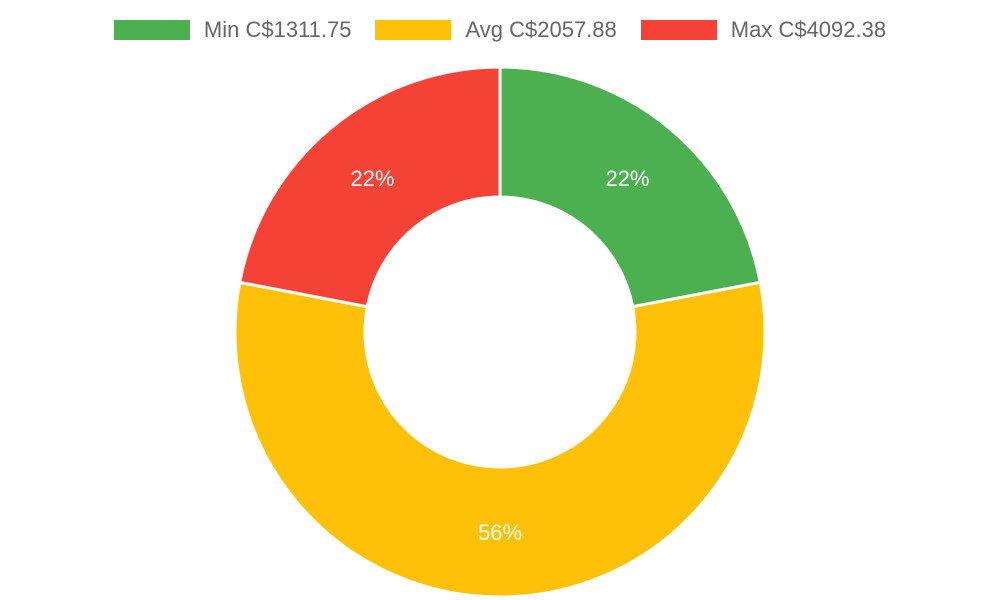 The width and height of the screenshot is (1000, 600). What do you see at coordinates (277, 29) in the screenshot?
I see `legend-label-min: Min C$1311.75` at bounding box center [277, 29].